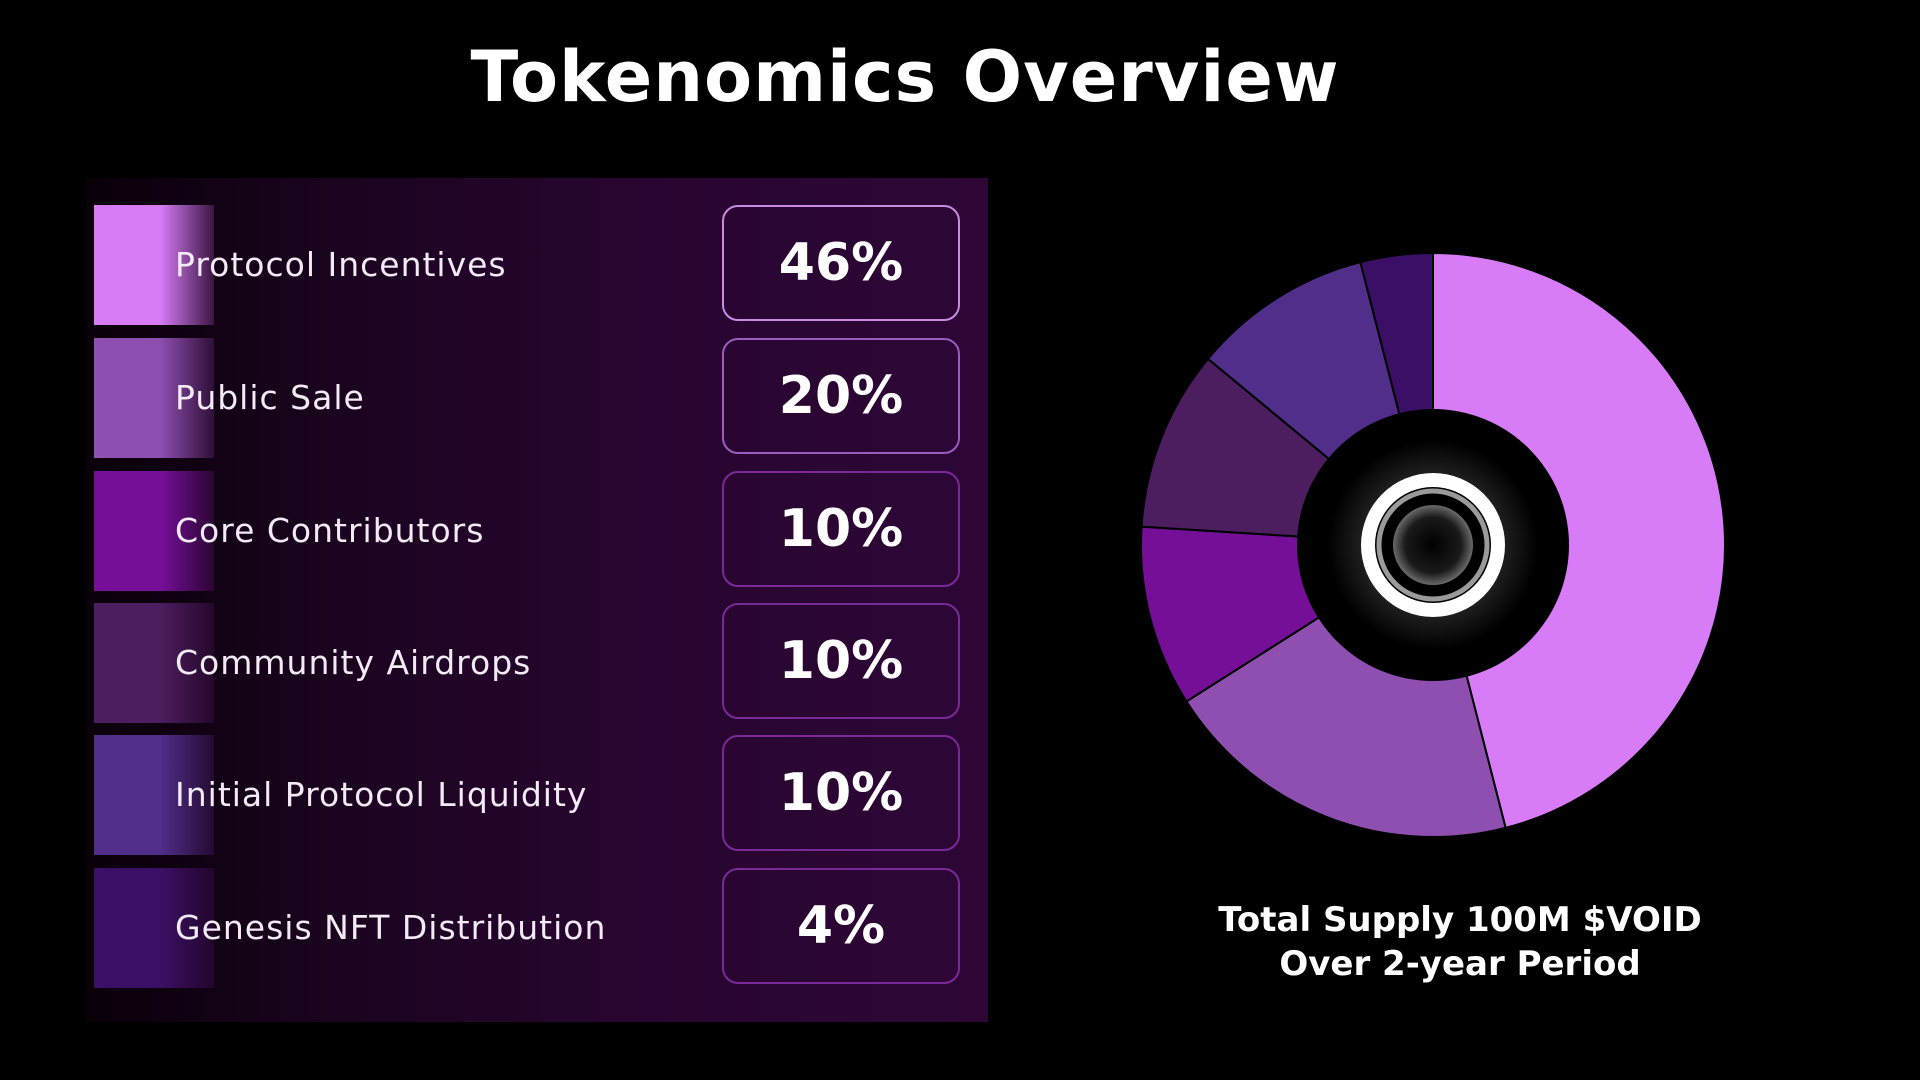 This screenshot has height=1080, width=1920. I want to click on allocation-row-community-airdrops: Community Airdrops 10%, so click(529, 663).